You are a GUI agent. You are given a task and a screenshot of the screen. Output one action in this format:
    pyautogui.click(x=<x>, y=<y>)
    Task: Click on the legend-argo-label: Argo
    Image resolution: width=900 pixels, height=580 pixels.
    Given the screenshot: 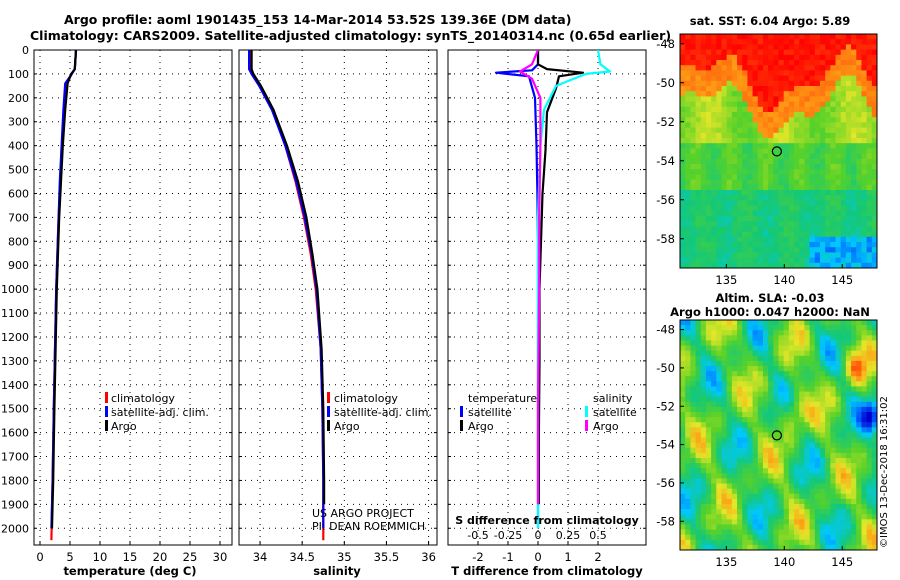 What is the action you would take?
    pyautogui.click(x=347, y=426)
    